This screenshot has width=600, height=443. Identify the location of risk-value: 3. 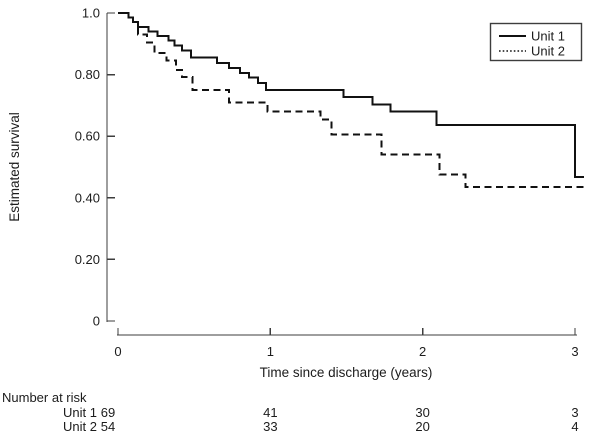
(574, 412).